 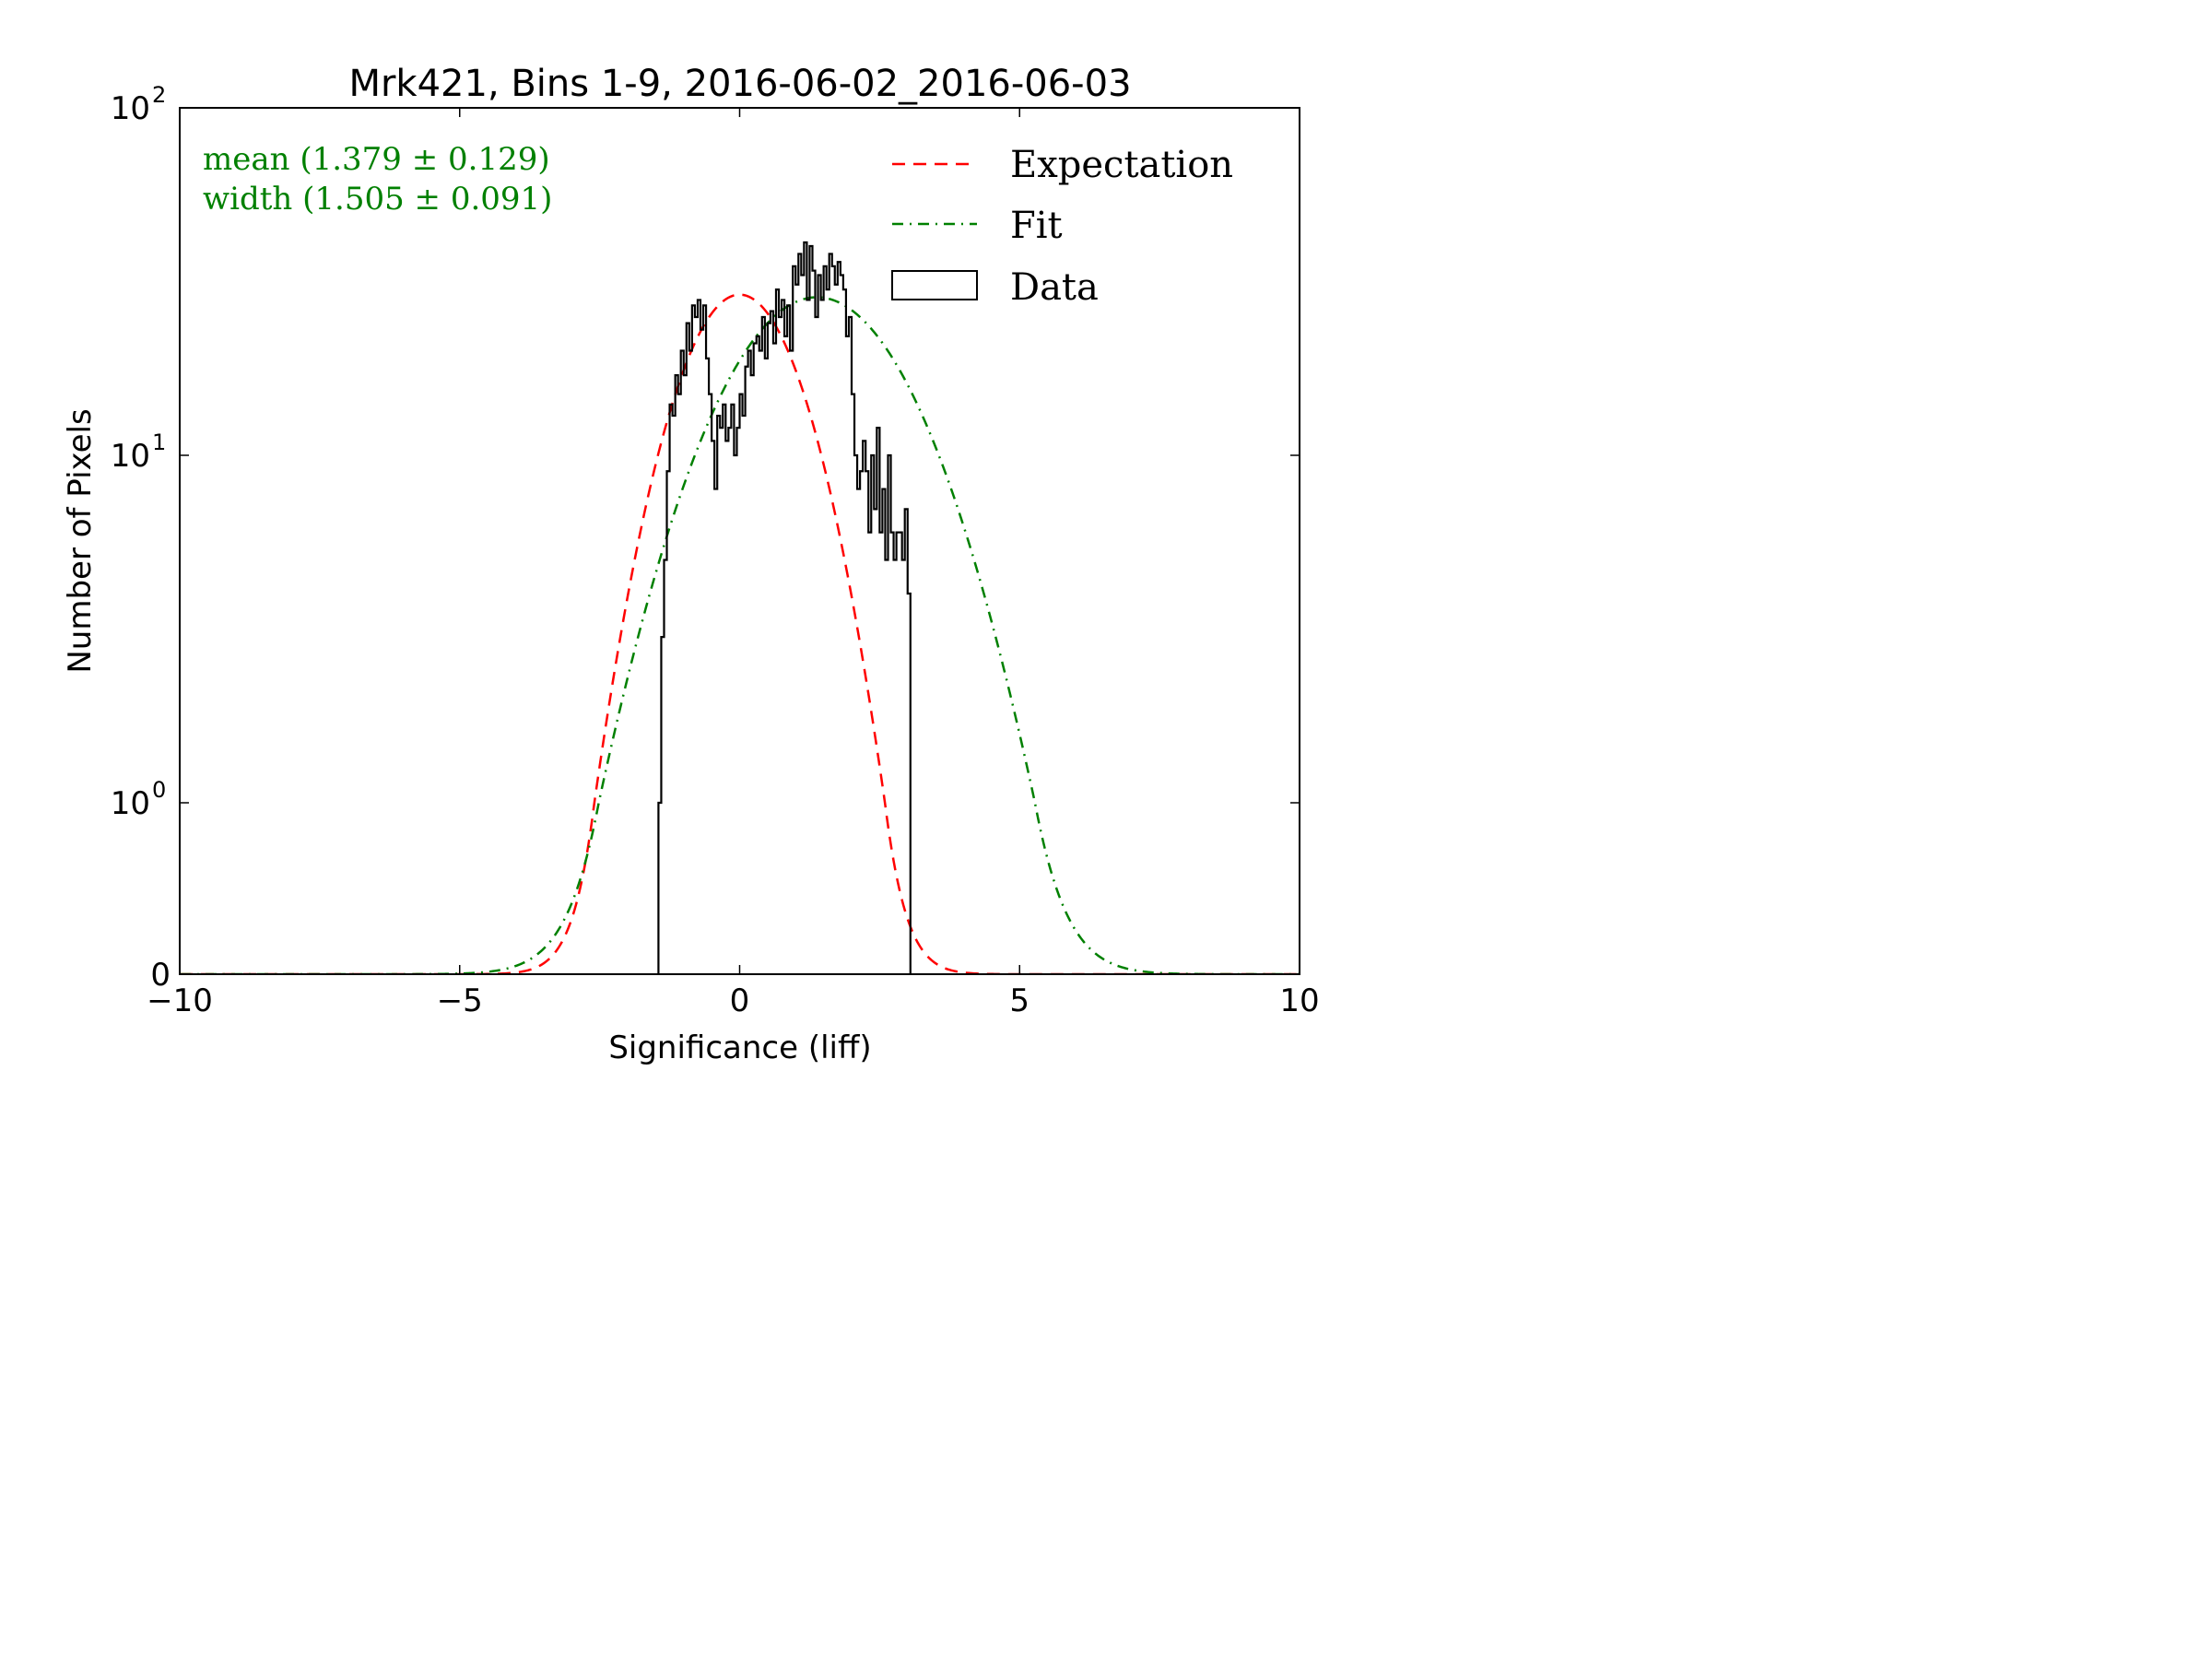 What do you see at coordinates (1036, 226) in the screenshot?
I see `legend-fit-label: Fit` at bounding box center [1036, 226].